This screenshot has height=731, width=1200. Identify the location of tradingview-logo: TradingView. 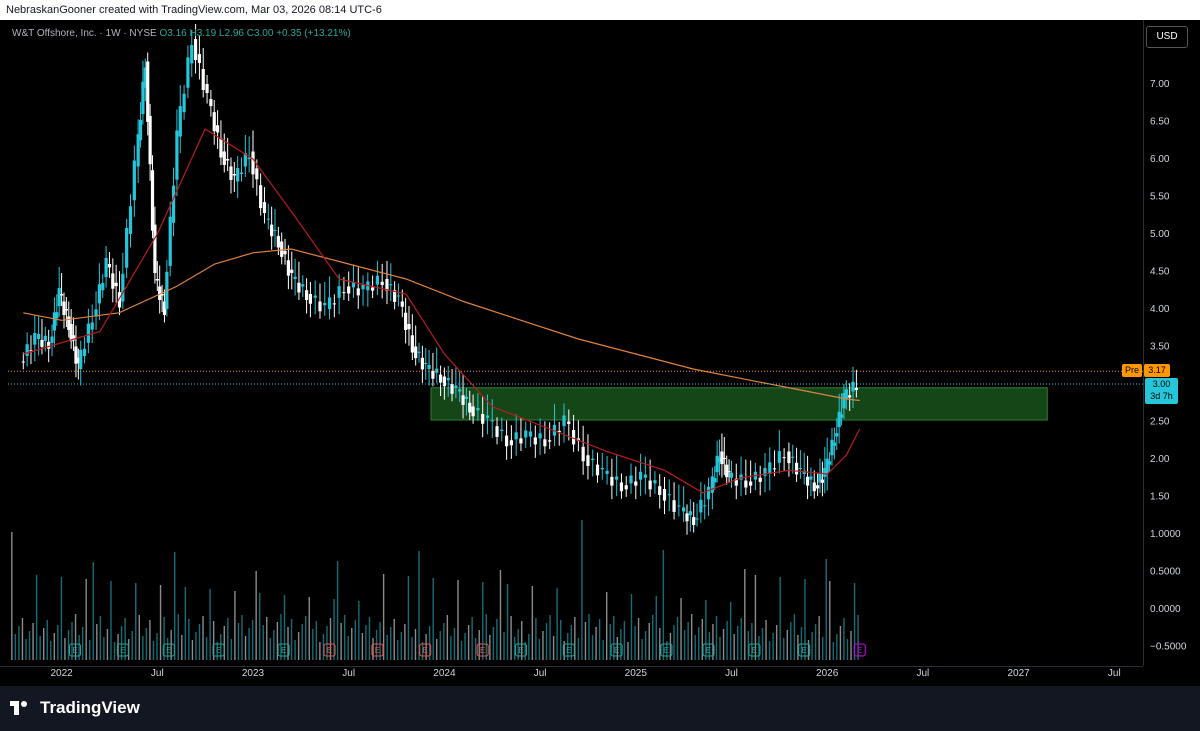
(75, 708).